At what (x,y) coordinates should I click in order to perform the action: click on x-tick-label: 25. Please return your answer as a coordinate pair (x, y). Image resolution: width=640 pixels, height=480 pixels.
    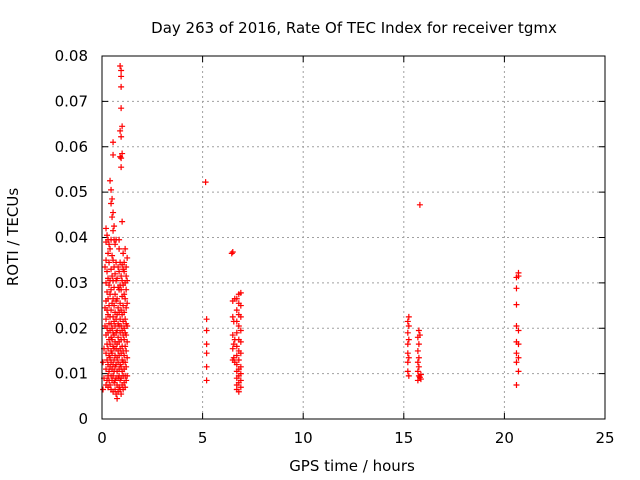
    Looking at the image, I should click on (604, 438).